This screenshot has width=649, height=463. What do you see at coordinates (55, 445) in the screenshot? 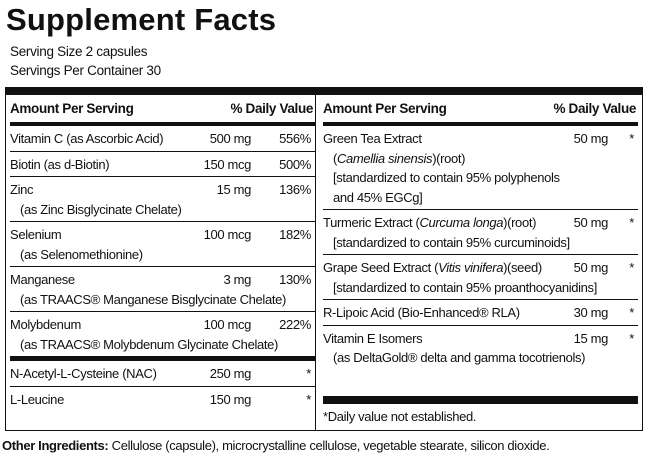
I see `other-ingredients-label: Other Ingredients:` at bounding box center [55, 445].